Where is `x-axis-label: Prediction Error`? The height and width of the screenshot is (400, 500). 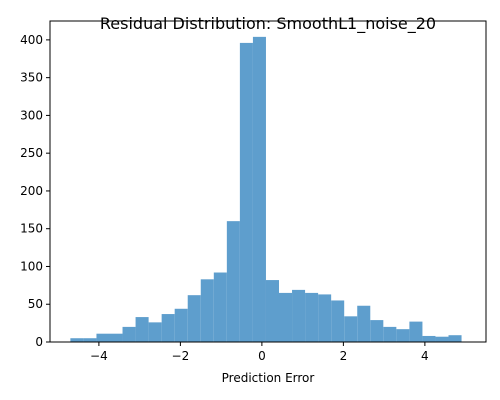 x-axis-label: Prediction Error is located at coordinates (268, 378).